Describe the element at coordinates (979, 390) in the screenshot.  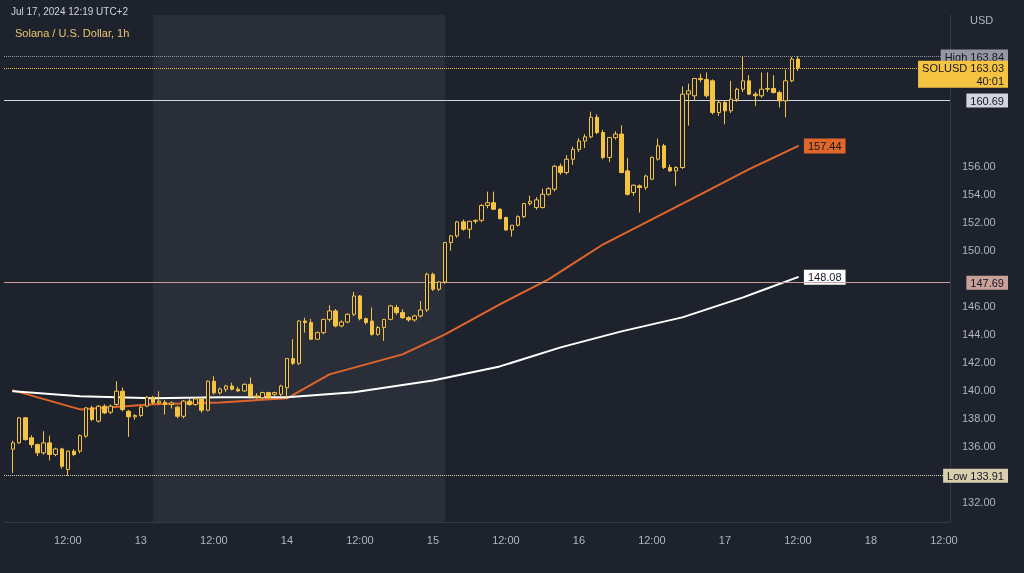
I see `y-tick-label: 140.00` at that location.